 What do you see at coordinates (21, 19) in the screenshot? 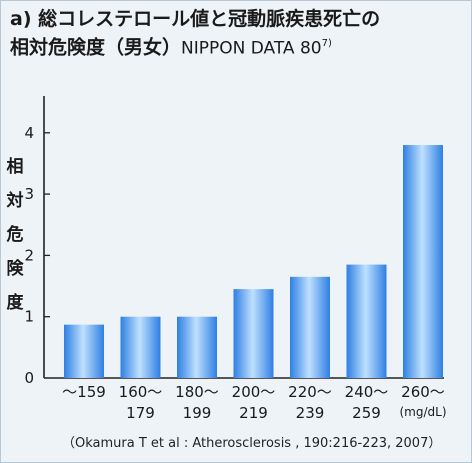
I see `title-prefix: a)` at bounding box center [21, 19].